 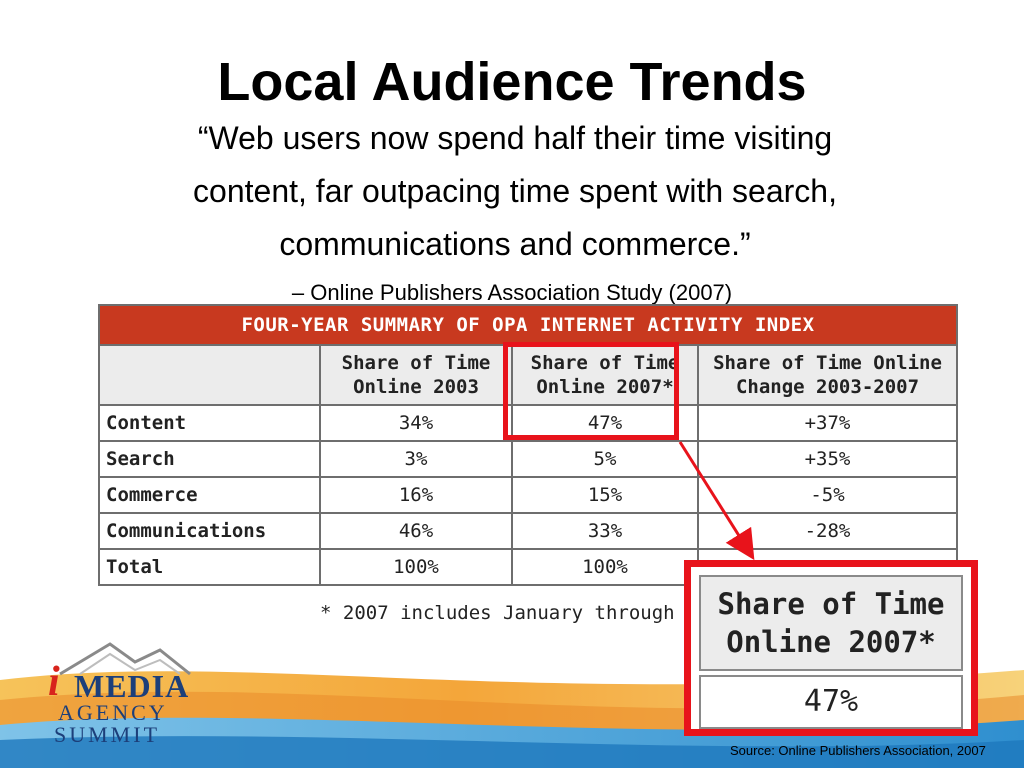 I want to click on zoom-header-line: Share of Time, so click(x=831, y=604).